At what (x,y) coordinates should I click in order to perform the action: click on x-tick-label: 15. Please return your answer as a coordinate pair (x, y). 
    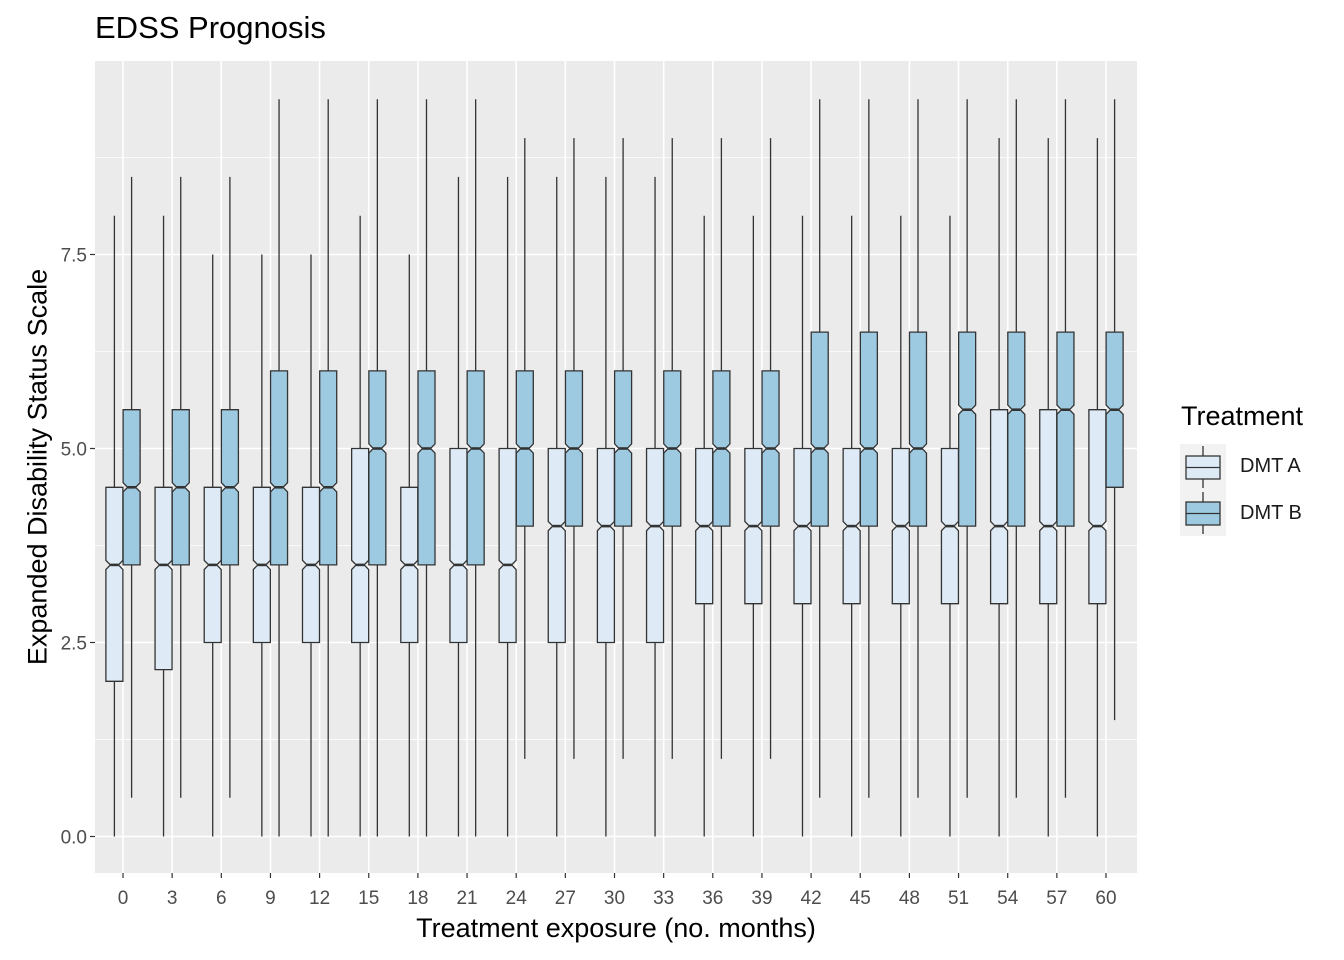
    Looking at the image, I should click on (368, 898).